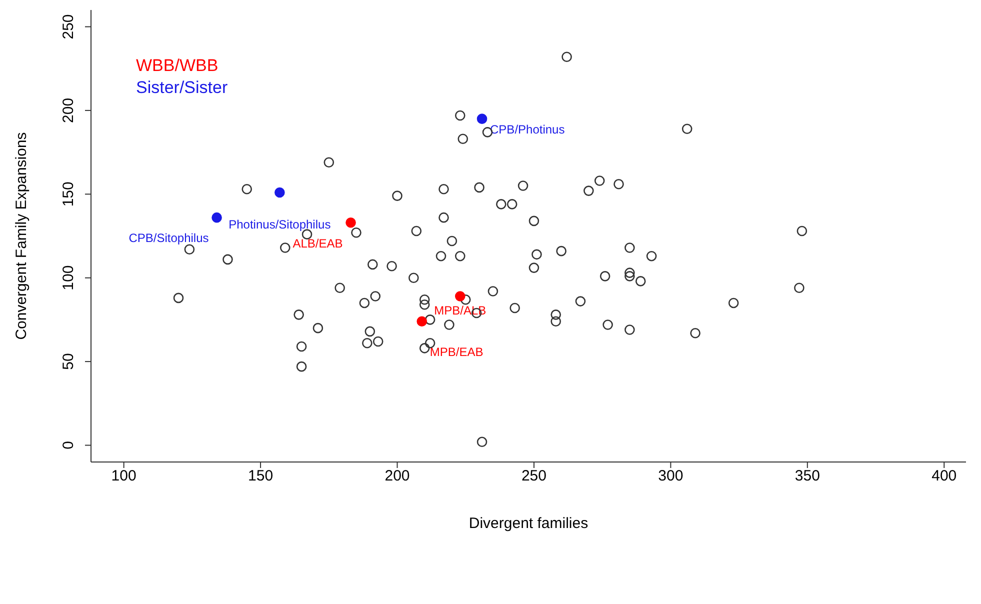  What do you see at coordinates (123, 476) in the screenshot?
I see `x-tick-label: 100` at bounding box center [123, 476].